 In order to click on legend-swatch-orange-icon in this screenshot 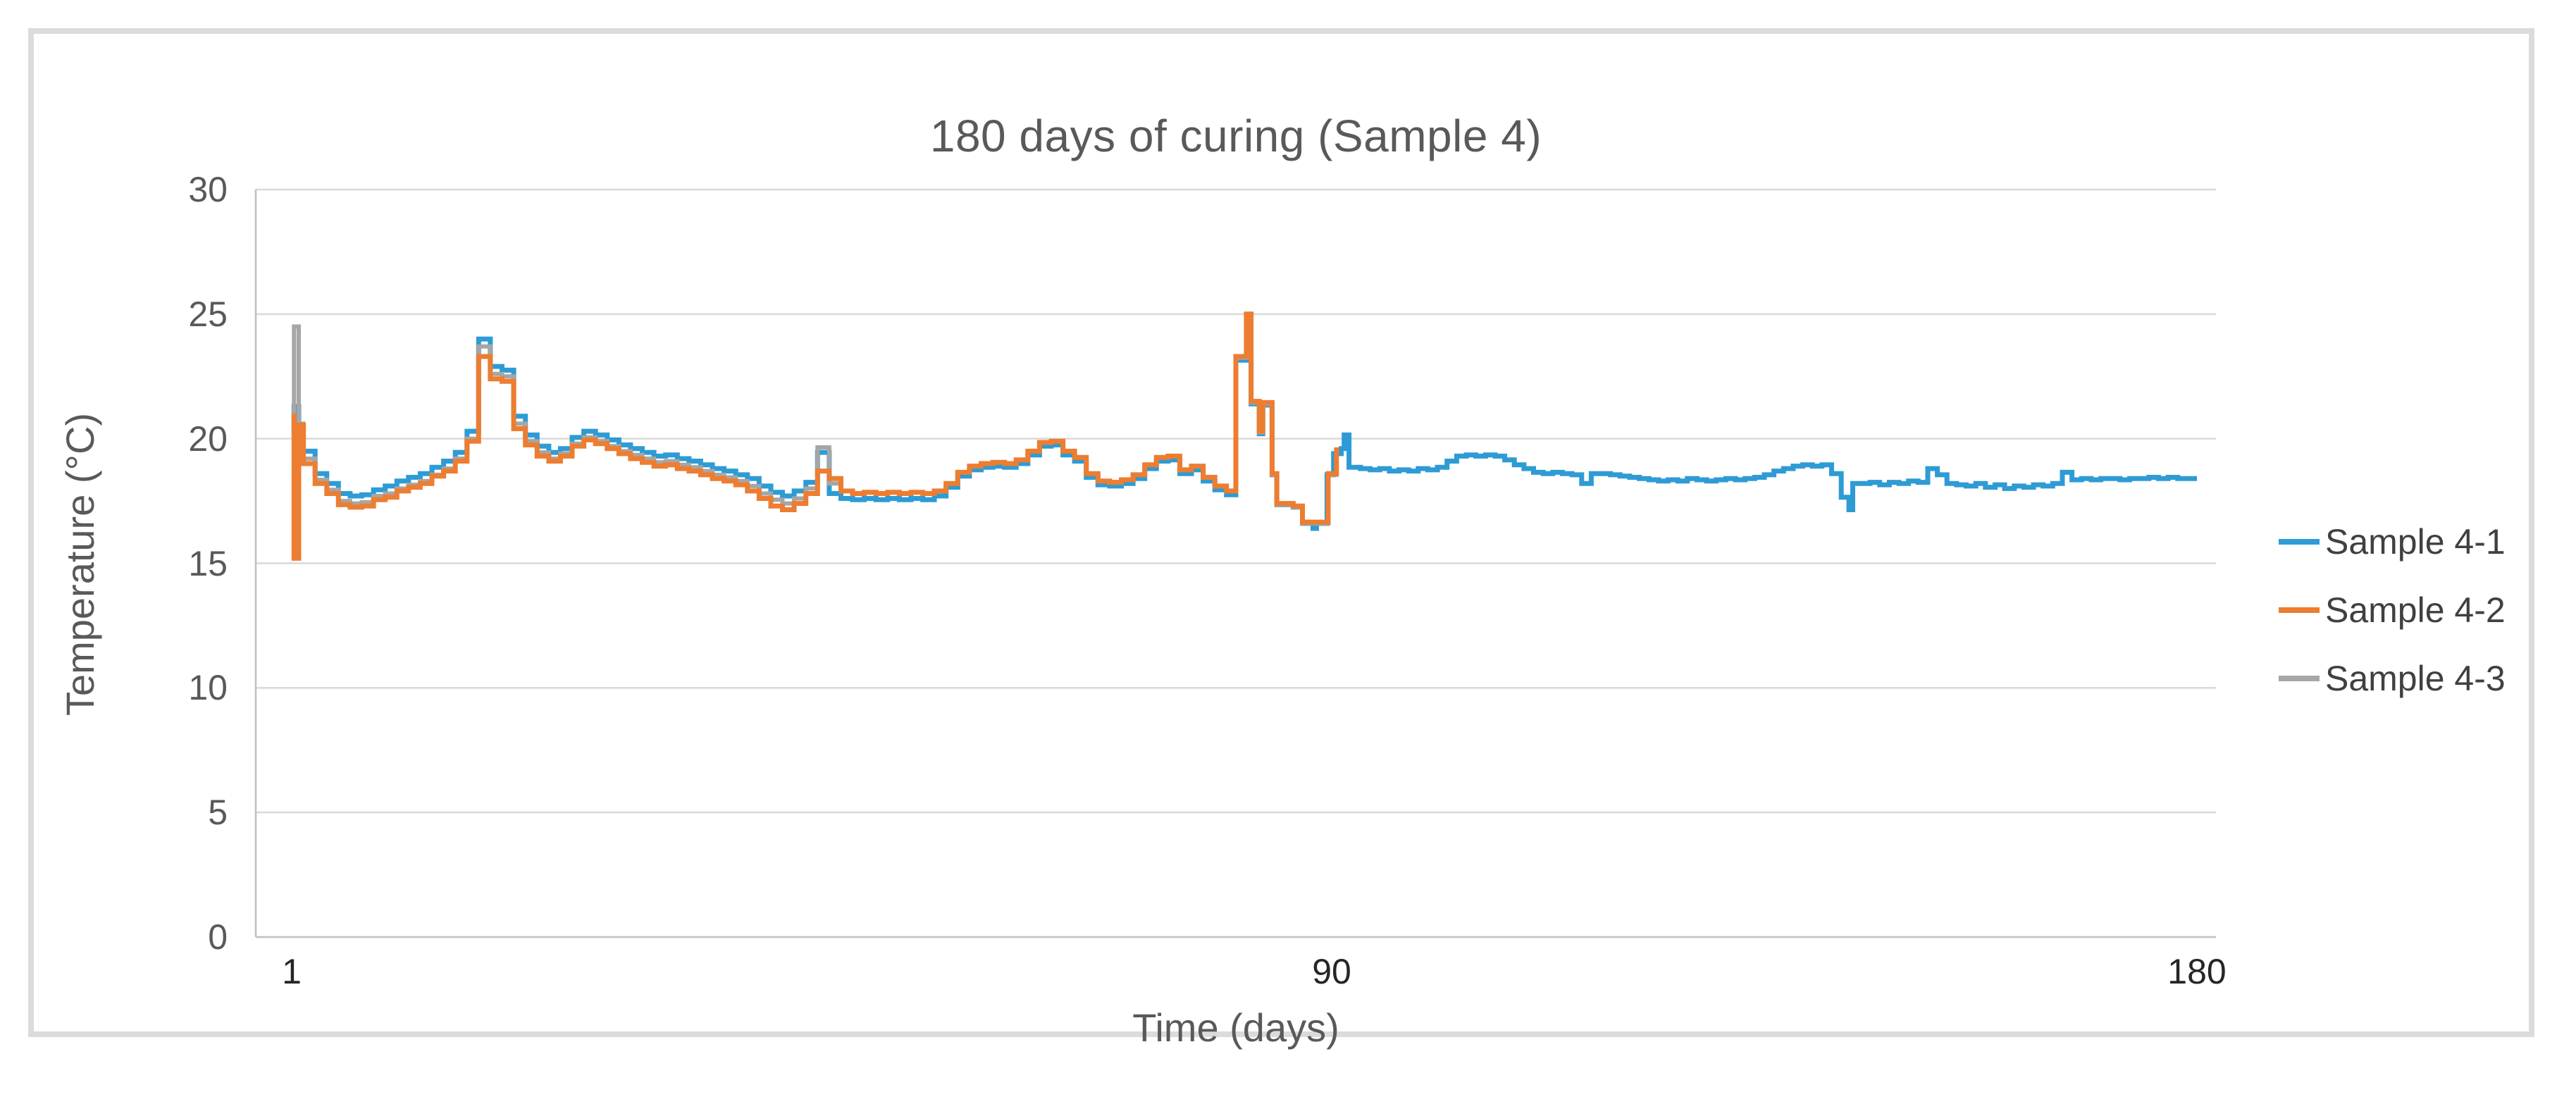, I will do `click(2299, 610)`.